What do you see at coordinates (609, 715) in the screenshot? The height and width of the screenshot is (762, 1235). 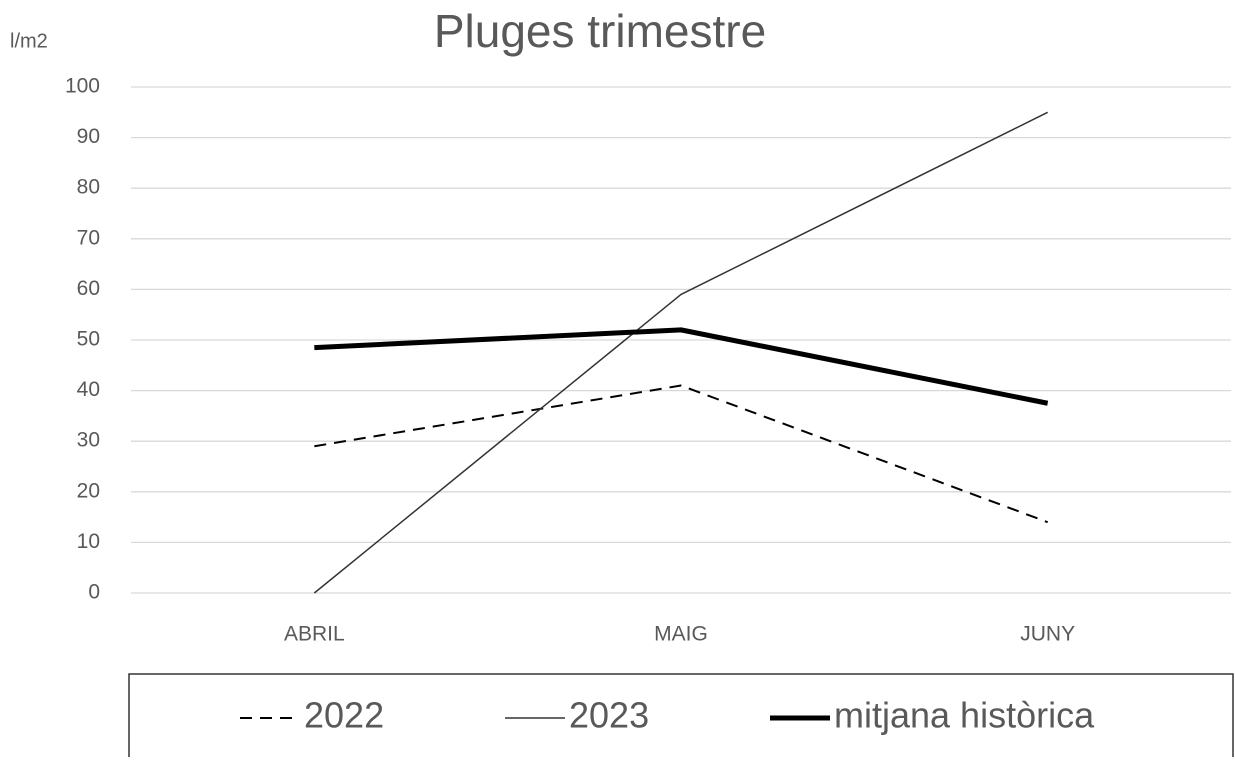 I see `legend-label: 2023` at bounding box center [609, 715].